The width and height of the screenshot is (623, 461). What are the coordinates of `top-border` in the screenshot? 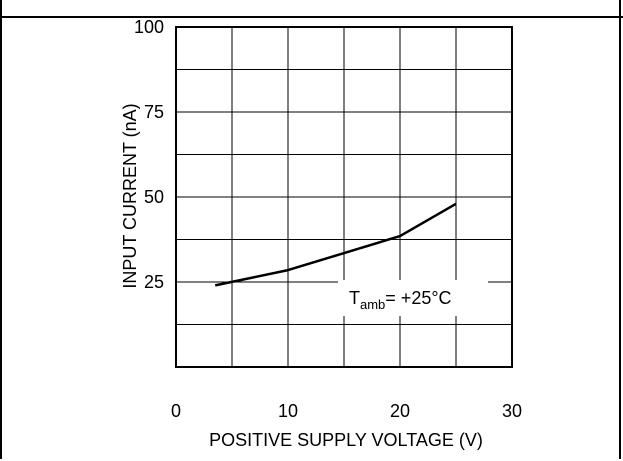 It's located at (311, 17).